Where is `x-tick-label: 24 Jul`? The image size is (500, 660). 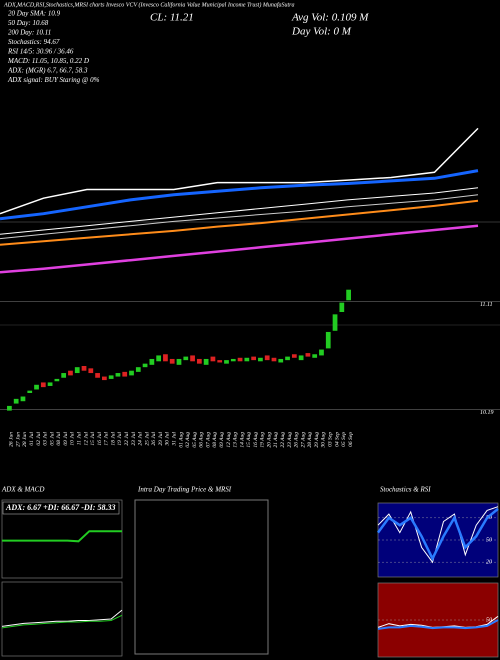
x-tick-label: 24 Jul is located at coordinates (140, 439).